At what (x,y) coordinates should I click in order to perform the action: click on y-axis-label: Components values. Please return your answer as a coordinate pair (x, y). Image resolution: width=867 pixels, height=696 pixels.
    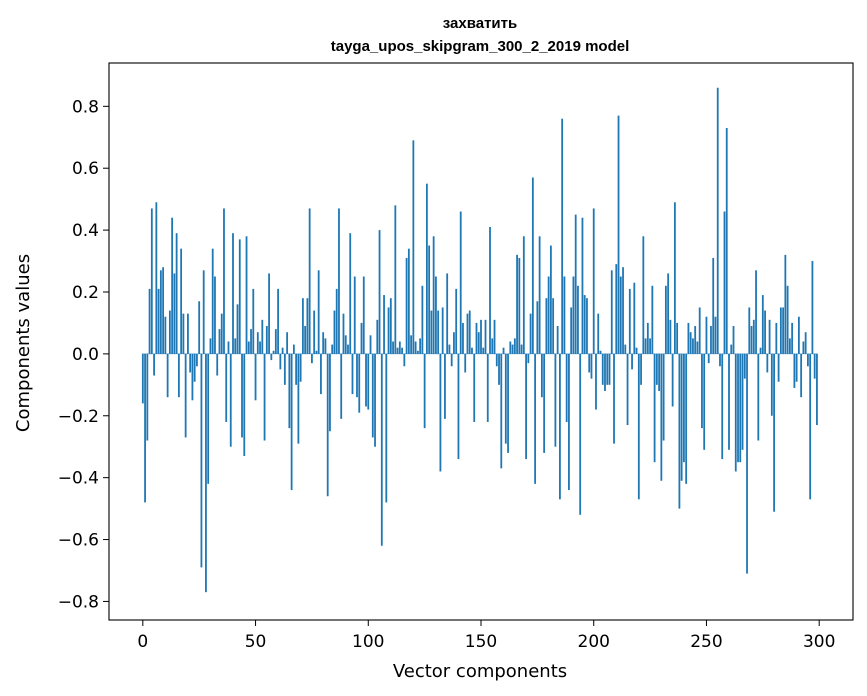
    Looking at the image, I should click on (23, 343).